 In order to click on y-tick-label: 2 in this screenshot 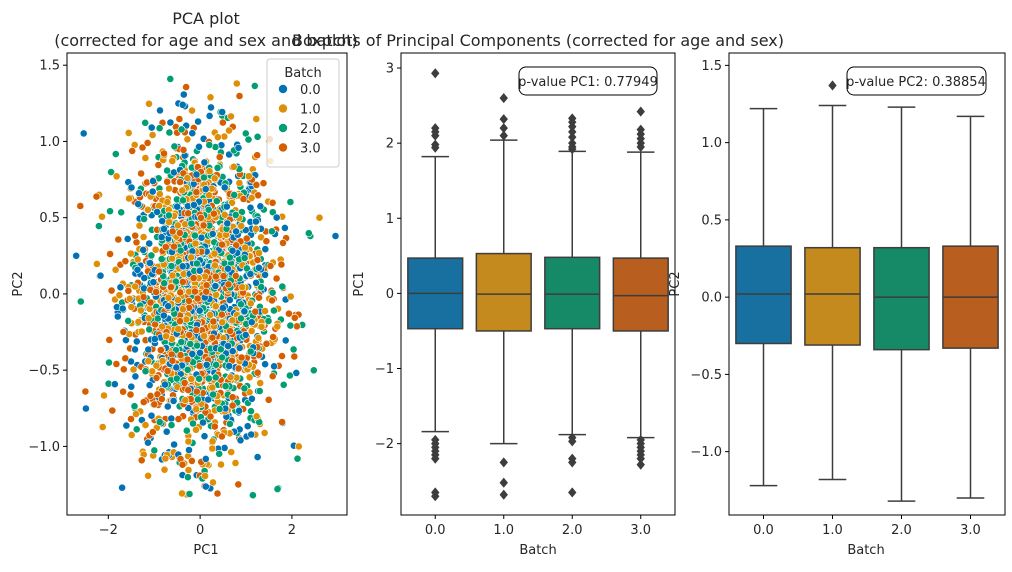, I will do `click(390, 144)`.